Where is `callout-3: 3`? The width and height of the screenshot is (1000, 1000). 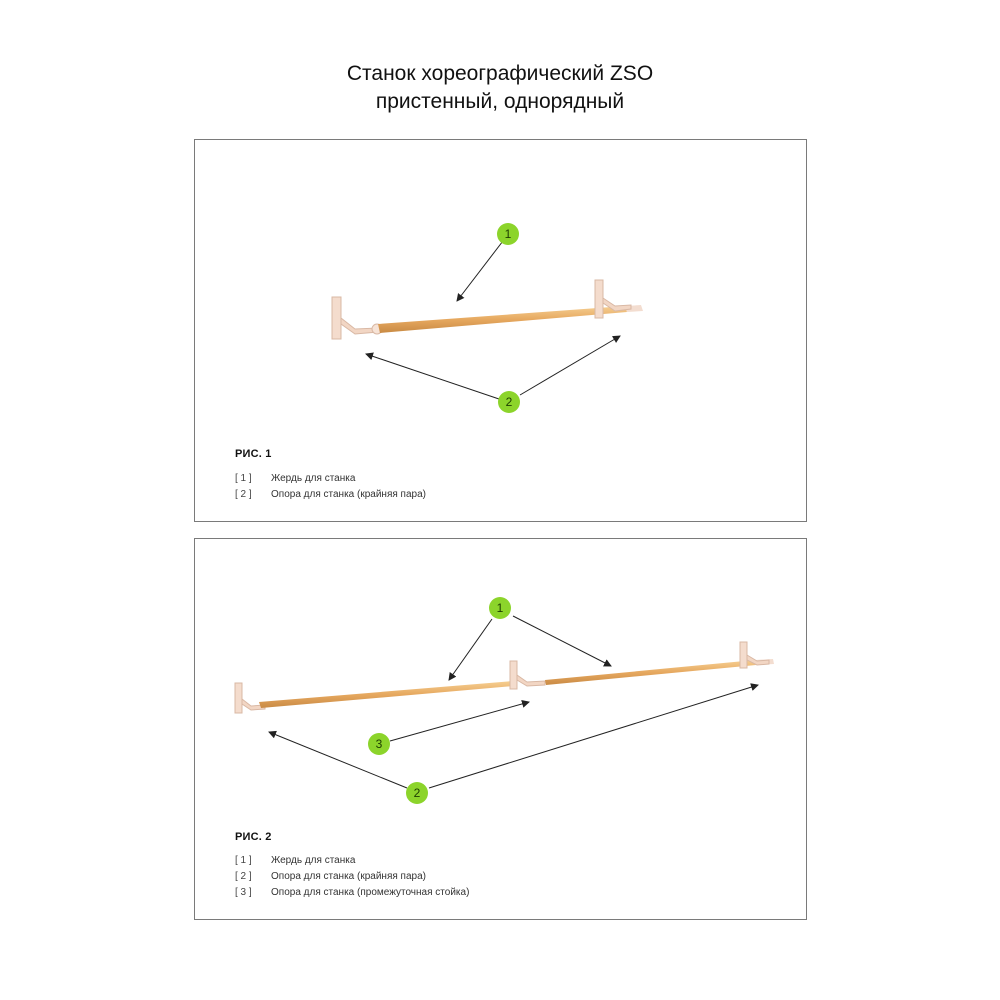
callout-3: 3 is located at coordinates (379, 744).